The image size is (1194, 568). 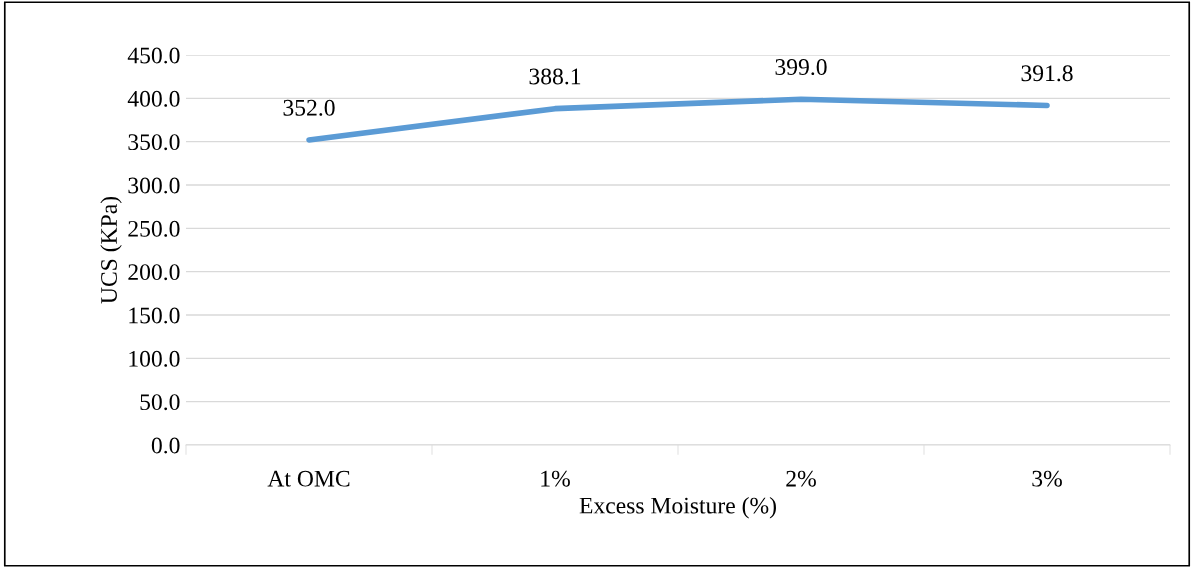 What do you see at coordinates (154, 315) in the screenshot?
I see `y-tick-label: 150.0` at bounding box center [154, 315].